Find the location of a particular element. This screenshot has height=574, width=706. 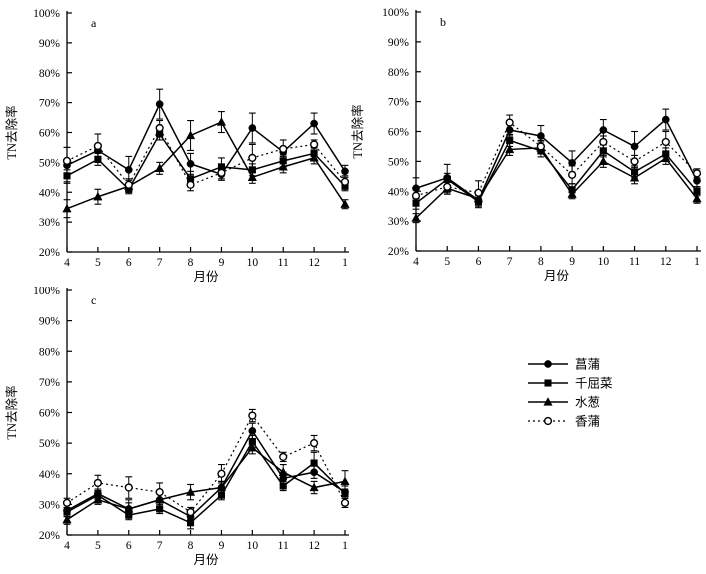

series-千屈菜 is located at coordinates (206, 482).